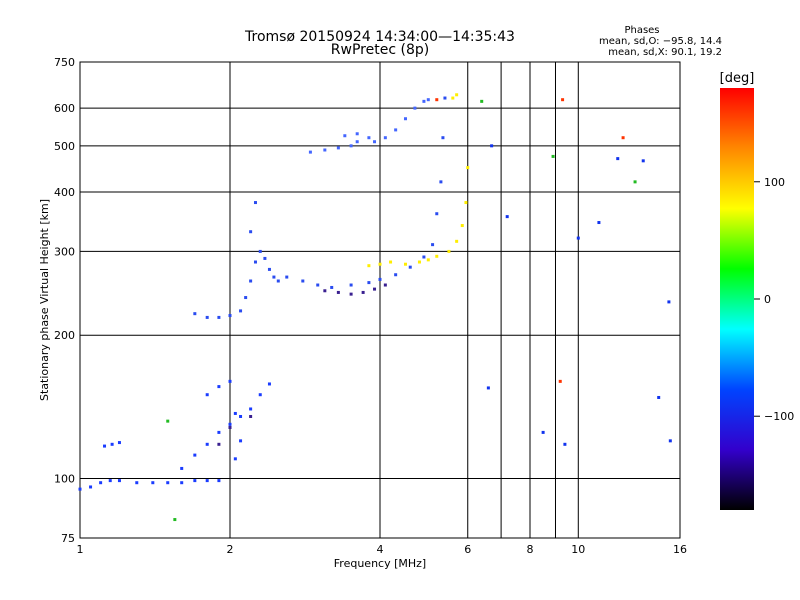  I want to click on colorbar-label: [deg], so click(737, 78).